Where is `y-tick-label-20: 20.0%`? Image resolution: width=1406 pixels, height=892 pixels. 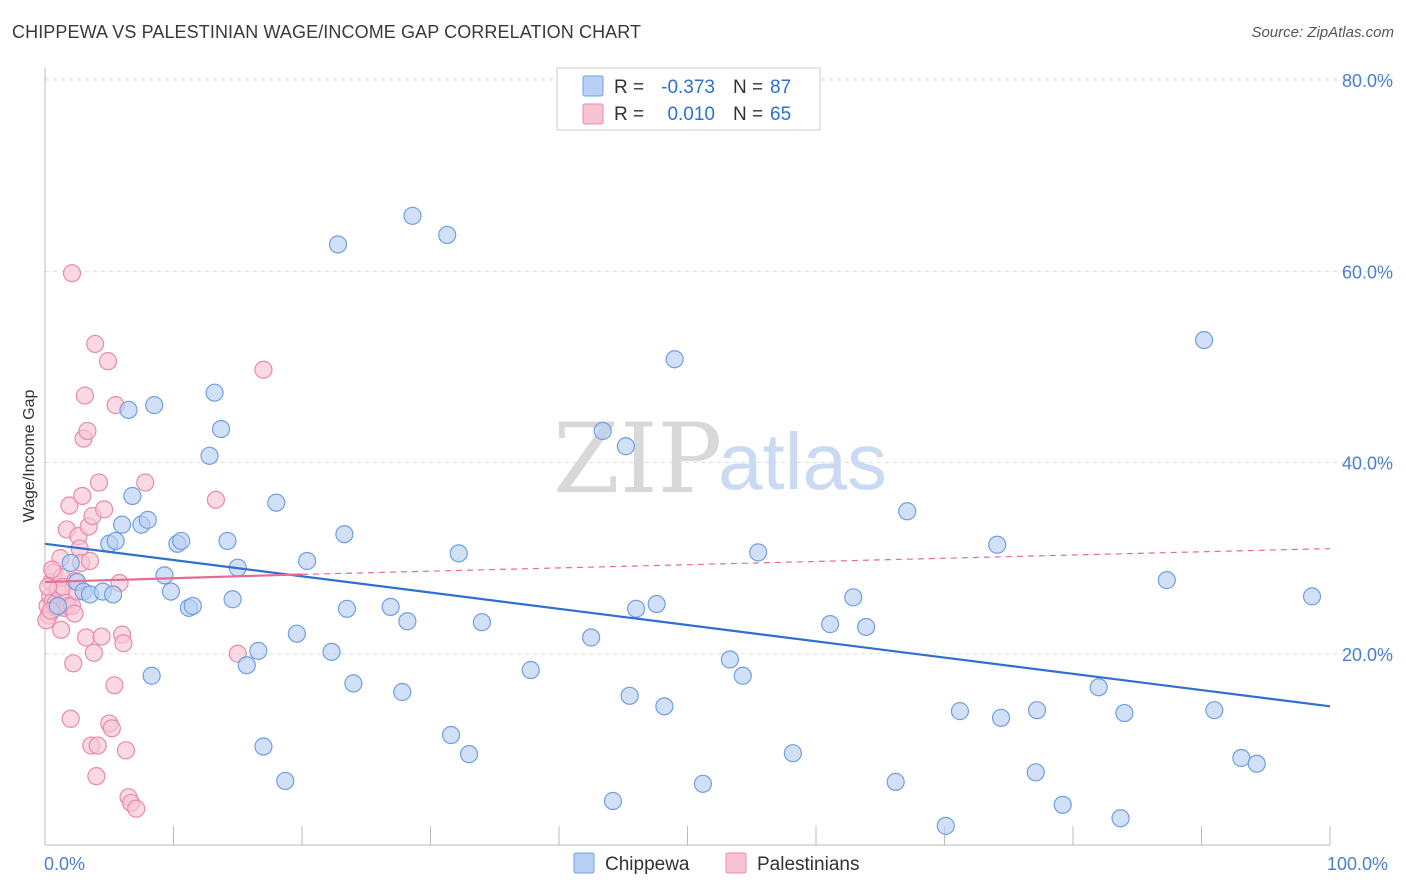
y-tick-label-20: 20.0% is located at coordinates (1367, 655).